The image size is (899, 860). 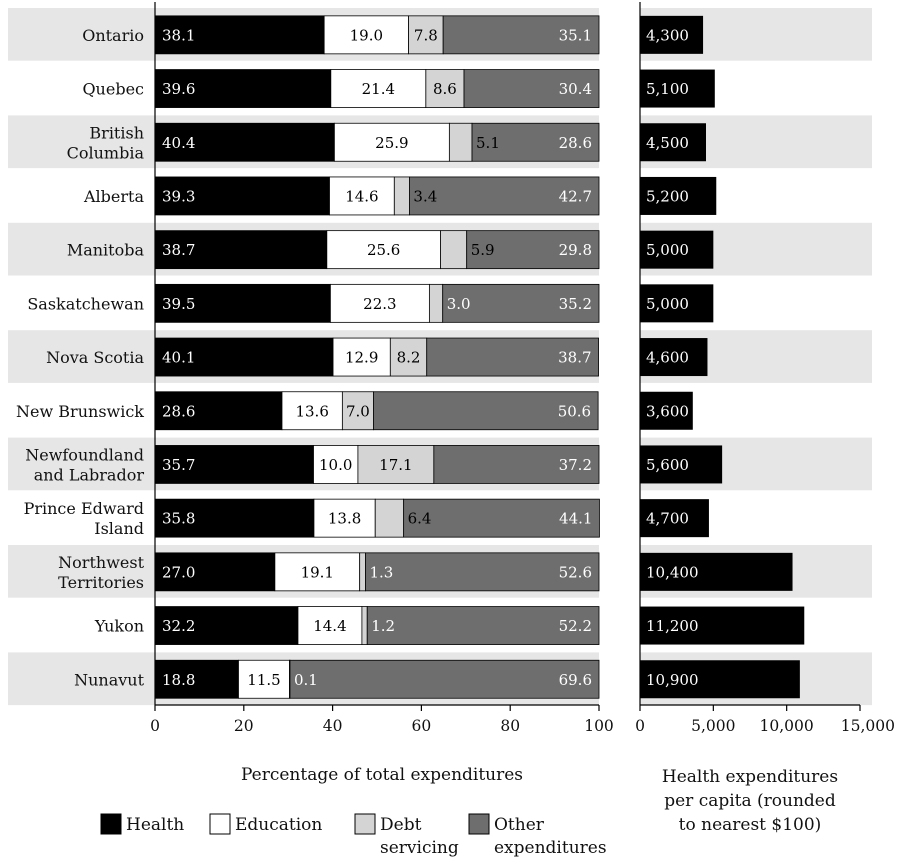 I want to click on bar-health-manitoba, so click(x=241, y=250).